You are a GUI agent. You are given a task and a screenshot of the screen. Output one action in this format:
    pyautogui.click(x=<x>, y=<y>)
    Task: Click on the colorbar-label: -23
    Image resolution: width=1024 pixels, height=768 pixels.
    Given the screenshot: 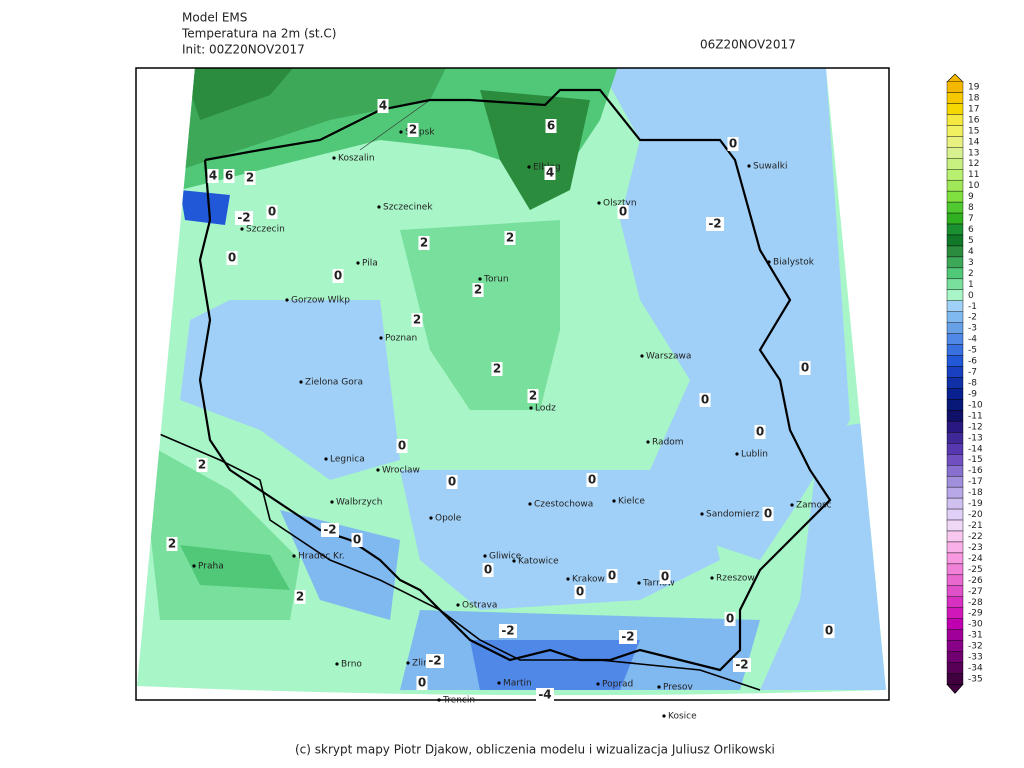 What is the action you would take?
    pyautogui.click(x=975, y=548)
    